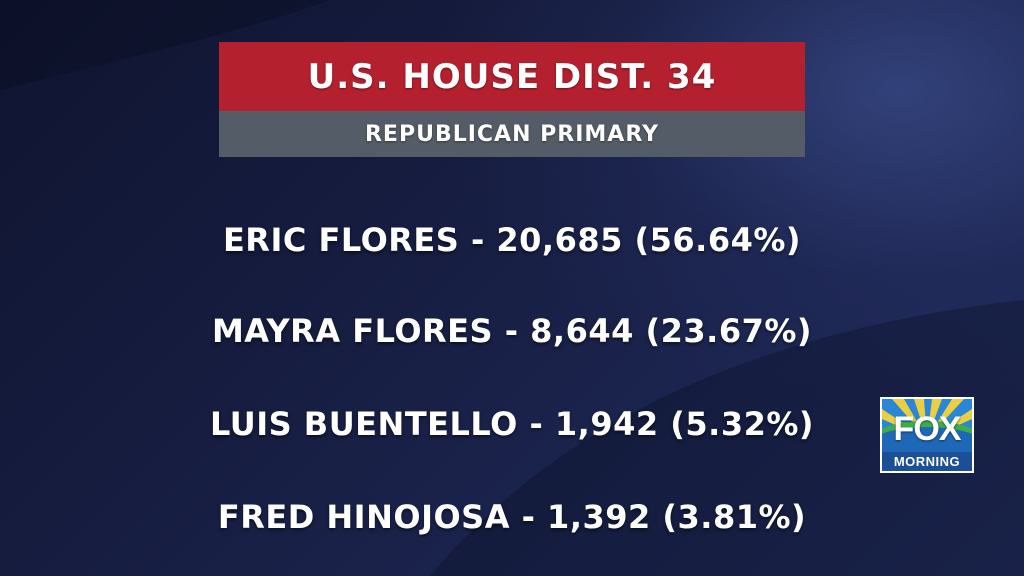 This screenshot has height=576, width=1024. Describe the element at coordinates (927, 429) in the screenshot. I see `logo-fox-text: FOX` at that location.